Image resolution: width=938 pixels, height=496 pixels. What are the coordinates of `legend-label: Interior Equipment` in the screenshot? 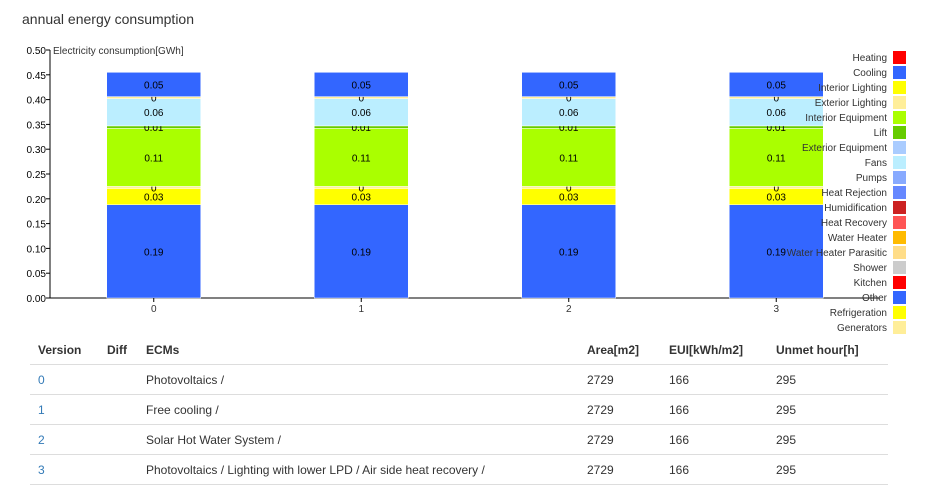 It's located at (846, 118).